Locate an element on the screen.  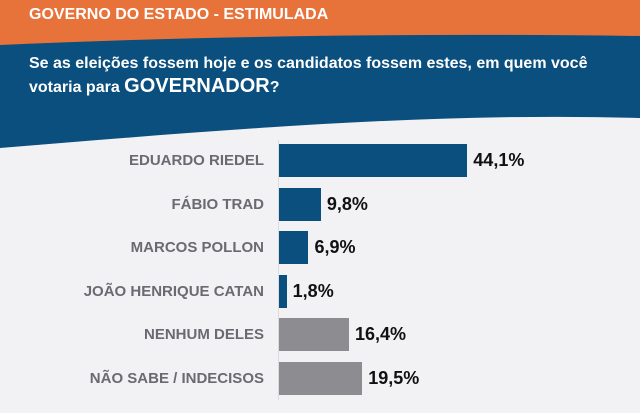
value-label: 6,9% is located at coordinates (335, 247).